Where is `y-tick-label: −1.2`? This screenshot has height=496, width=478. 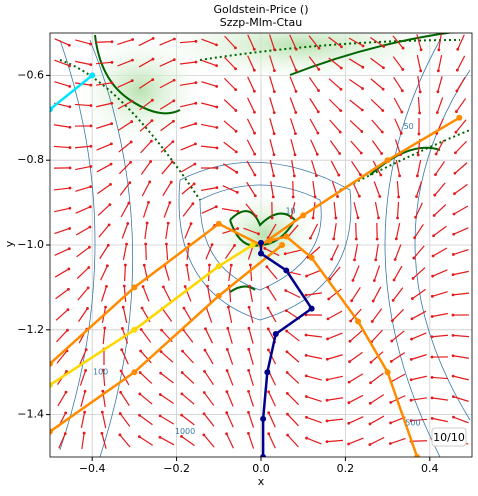
y-tick-label: −1.2 is located at coordinates (30, 329).